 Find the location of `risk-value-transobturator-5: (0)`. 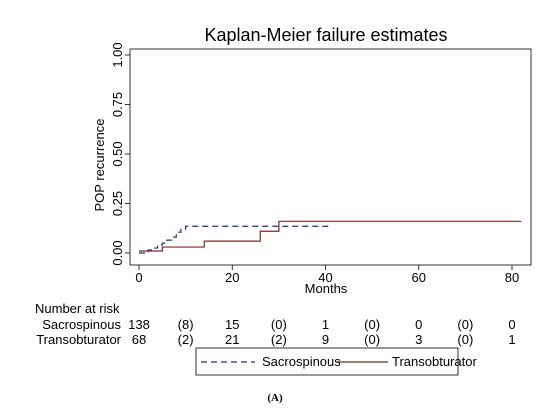

risk-value-transobturator-5: (0) is located at coordinates (372, 339).